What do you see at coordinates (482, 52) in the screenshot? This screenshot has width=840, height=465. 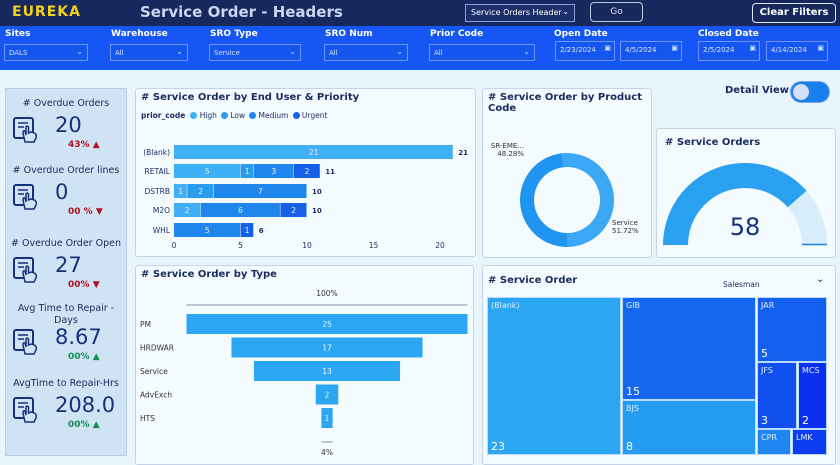 I see `filter-prior-code: All ⌄` at bounding box center [482, 52].